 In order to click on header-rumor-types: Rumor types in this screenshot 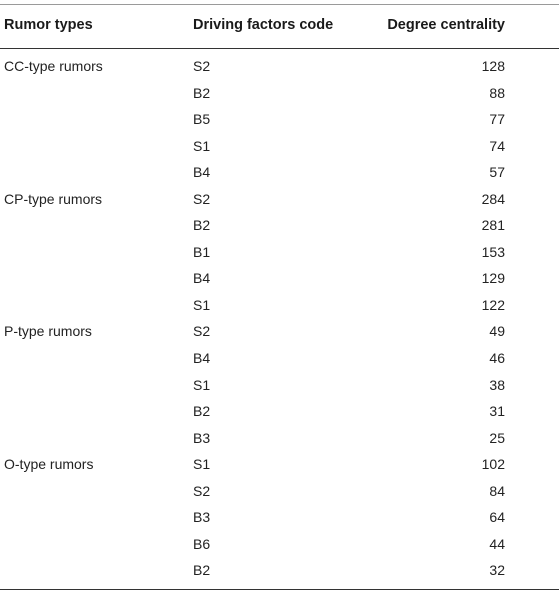, I will do `click(48, 25)`.